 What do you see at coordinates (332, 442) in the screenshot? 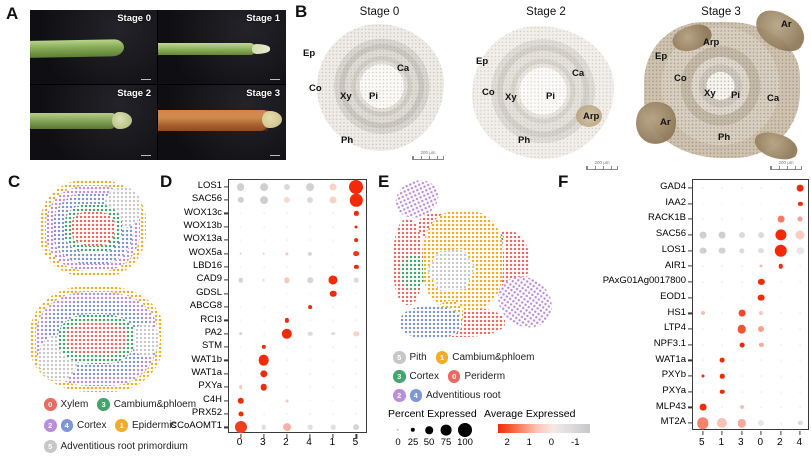
I see `x-axis-label: 1` at bounding box center [332, 442].